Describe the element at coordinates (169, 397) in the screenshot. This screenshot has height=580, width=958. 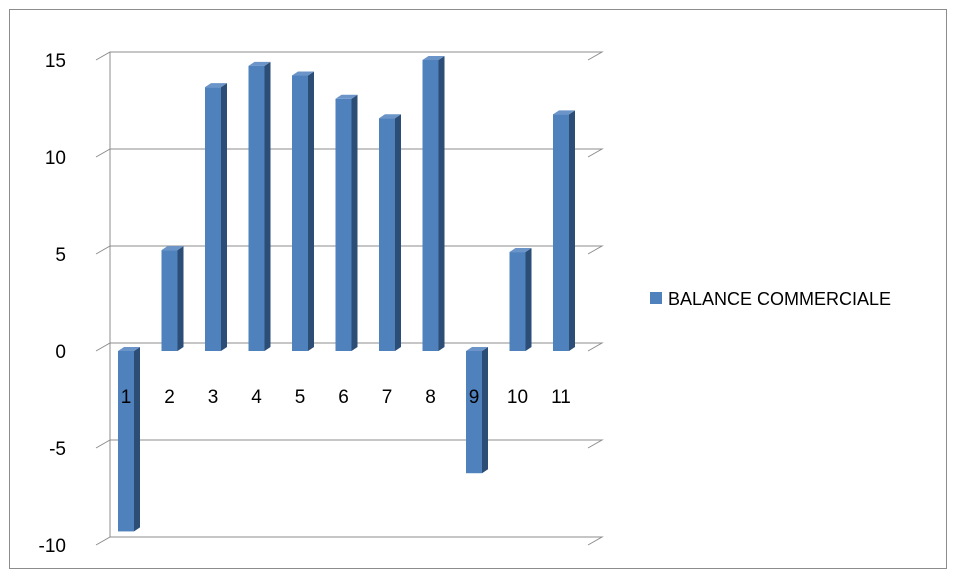
I see `x-tick-label: 2` at that location.